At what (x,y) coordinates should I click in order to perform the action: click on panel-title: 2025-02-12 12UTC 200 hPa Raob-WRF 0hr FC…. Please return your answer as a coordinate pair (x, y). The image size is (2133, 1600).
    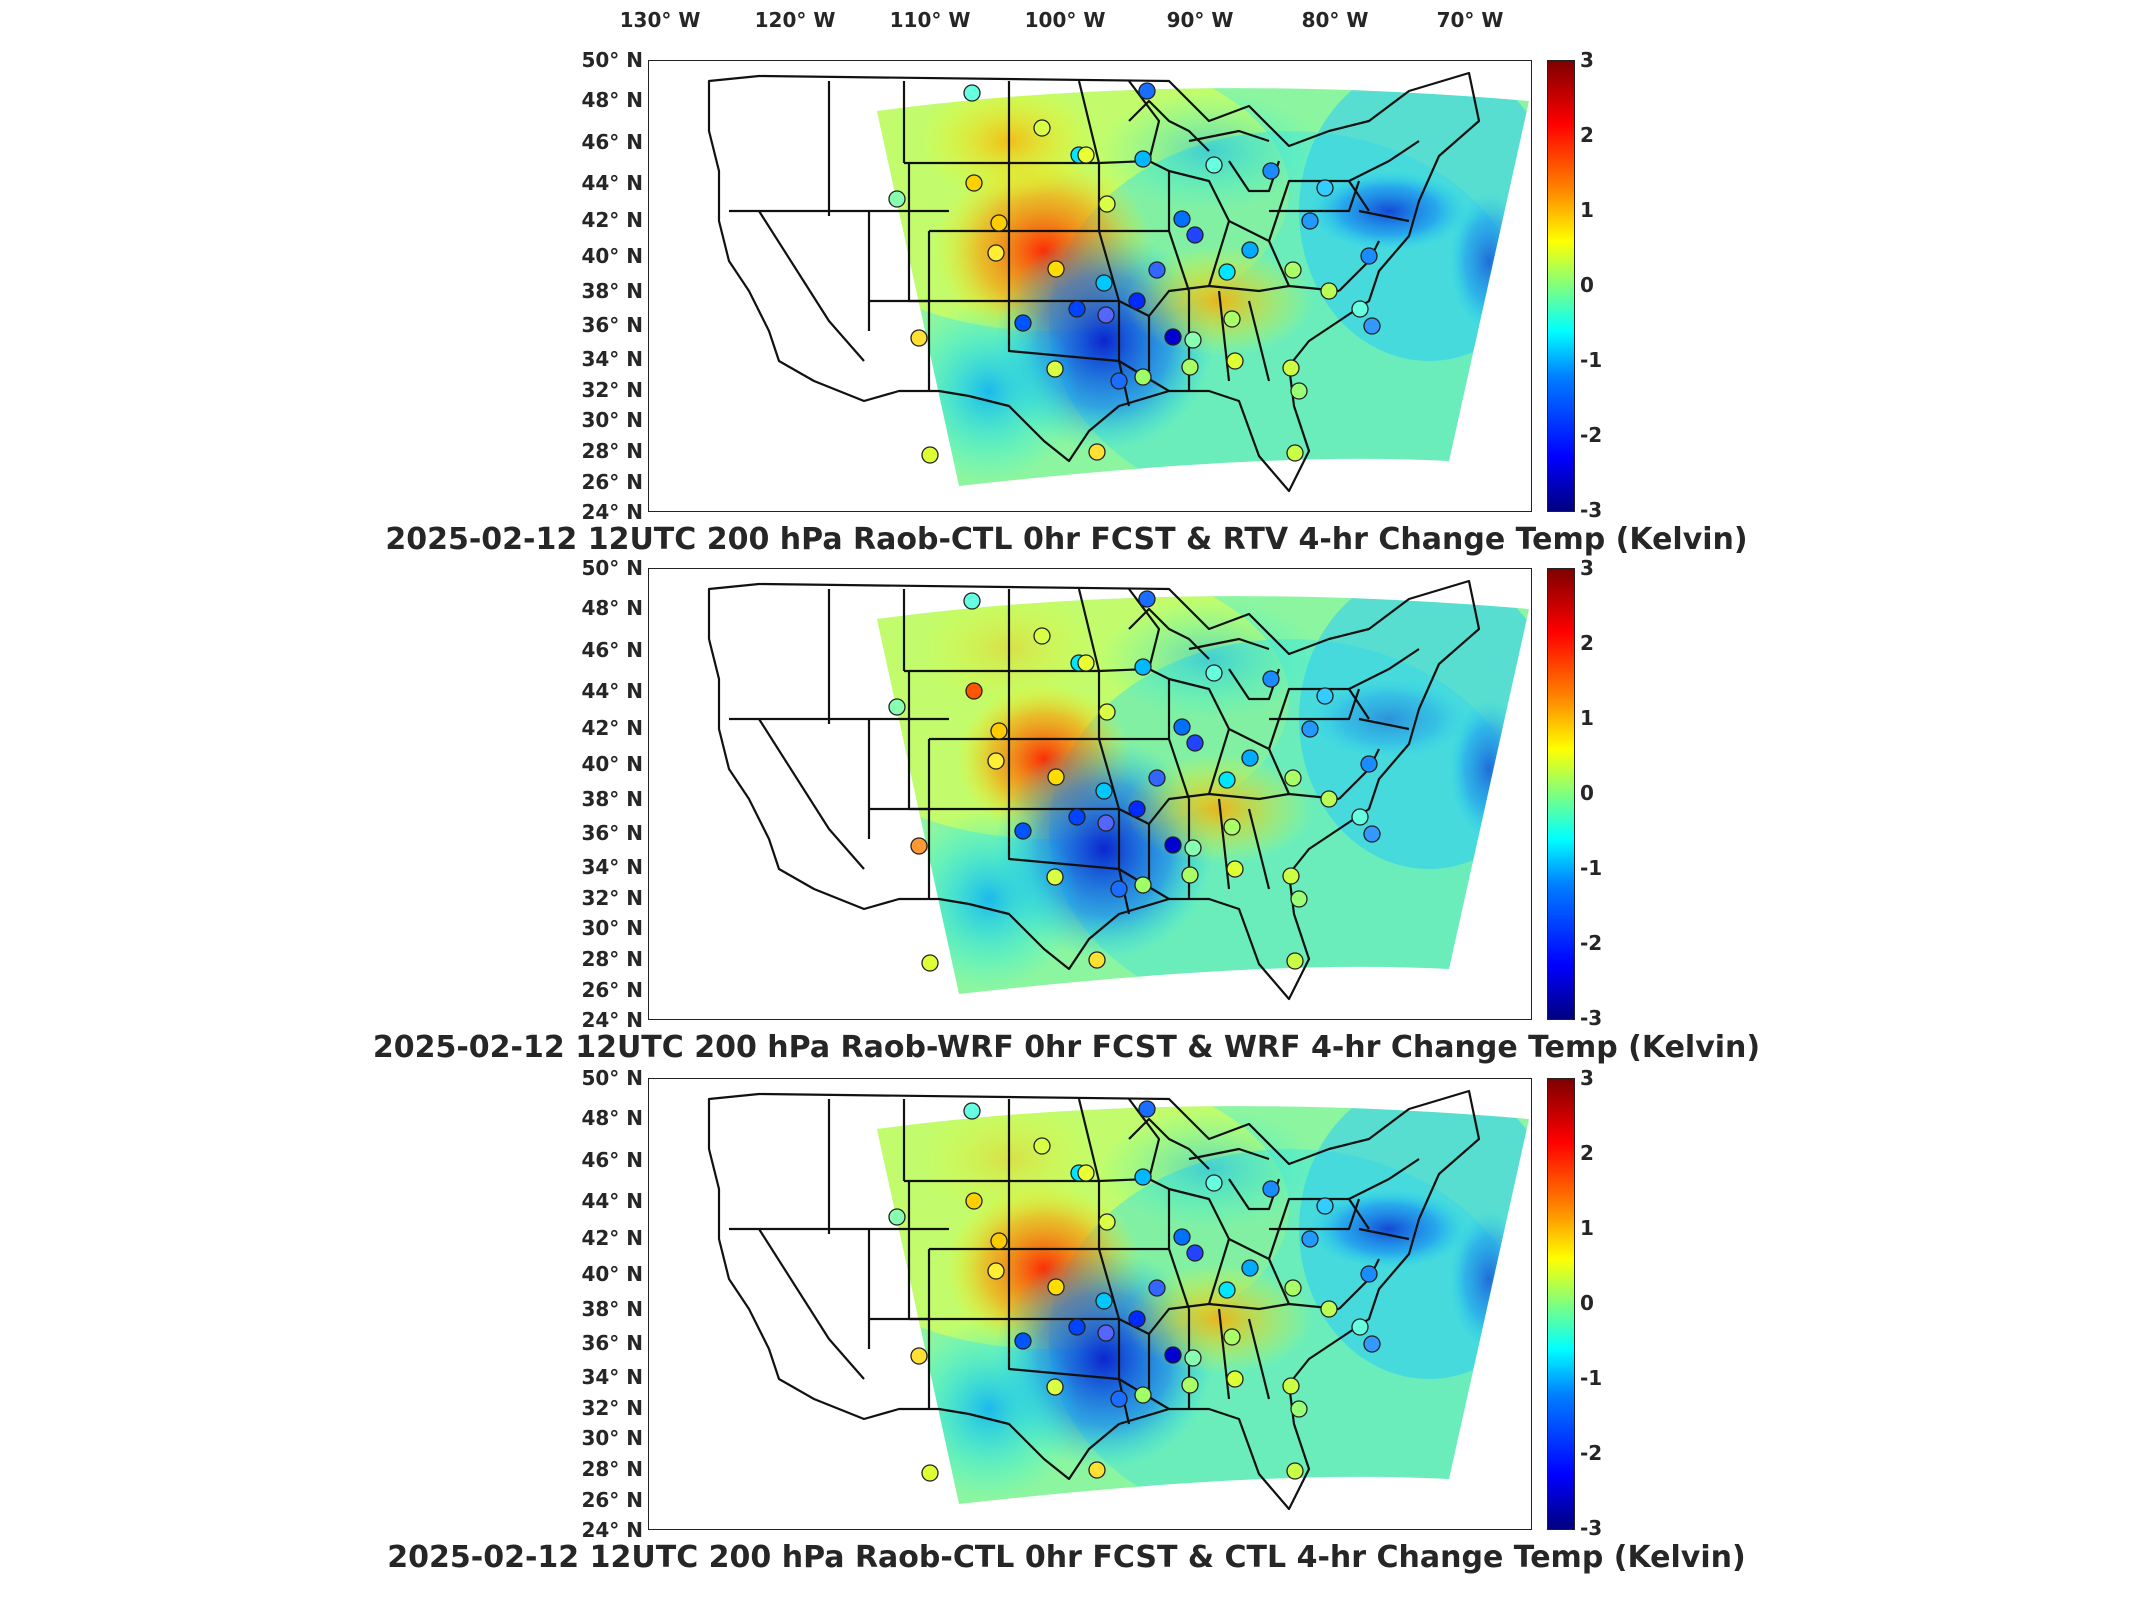
    Looking at the image, I should click on (1066, 1047).